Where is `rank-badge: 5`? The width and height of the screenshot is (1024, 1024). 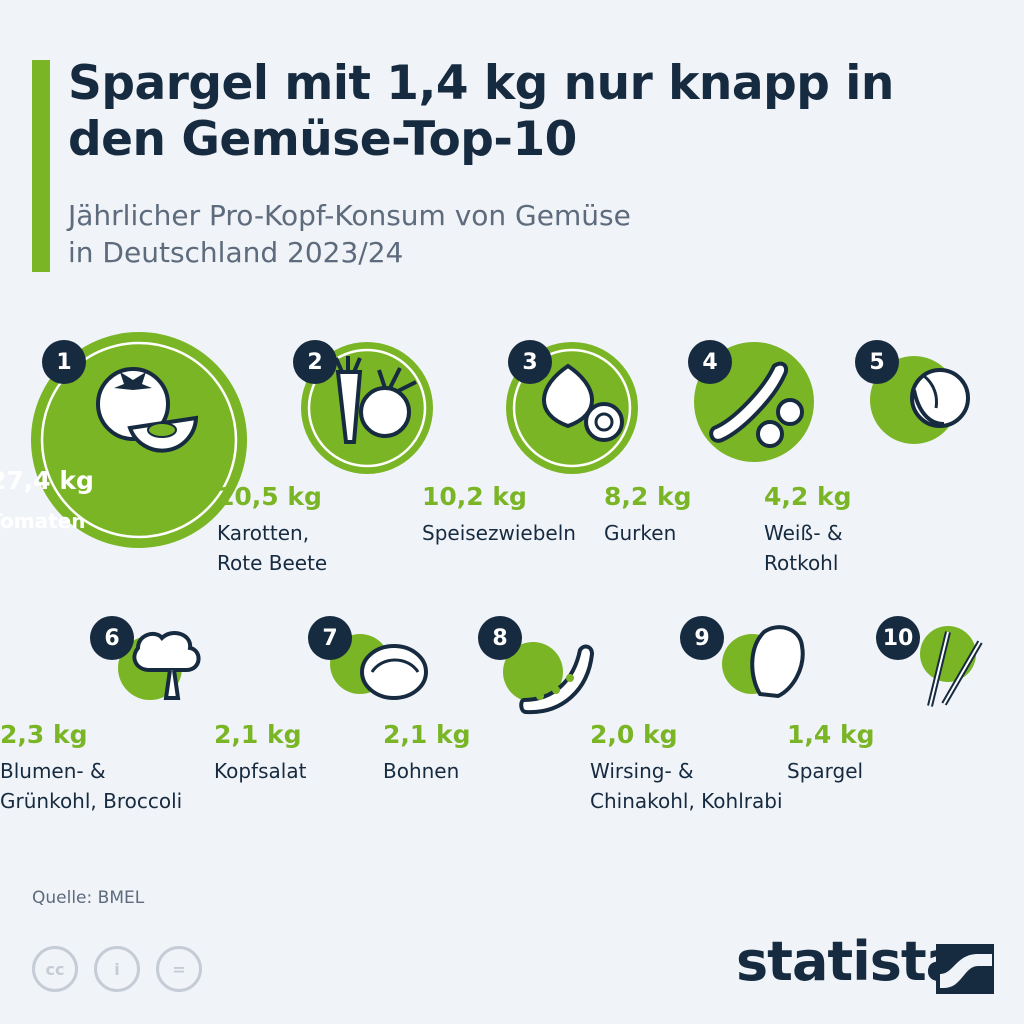
rank-badge: 5 is located at coordinates (877, 362).